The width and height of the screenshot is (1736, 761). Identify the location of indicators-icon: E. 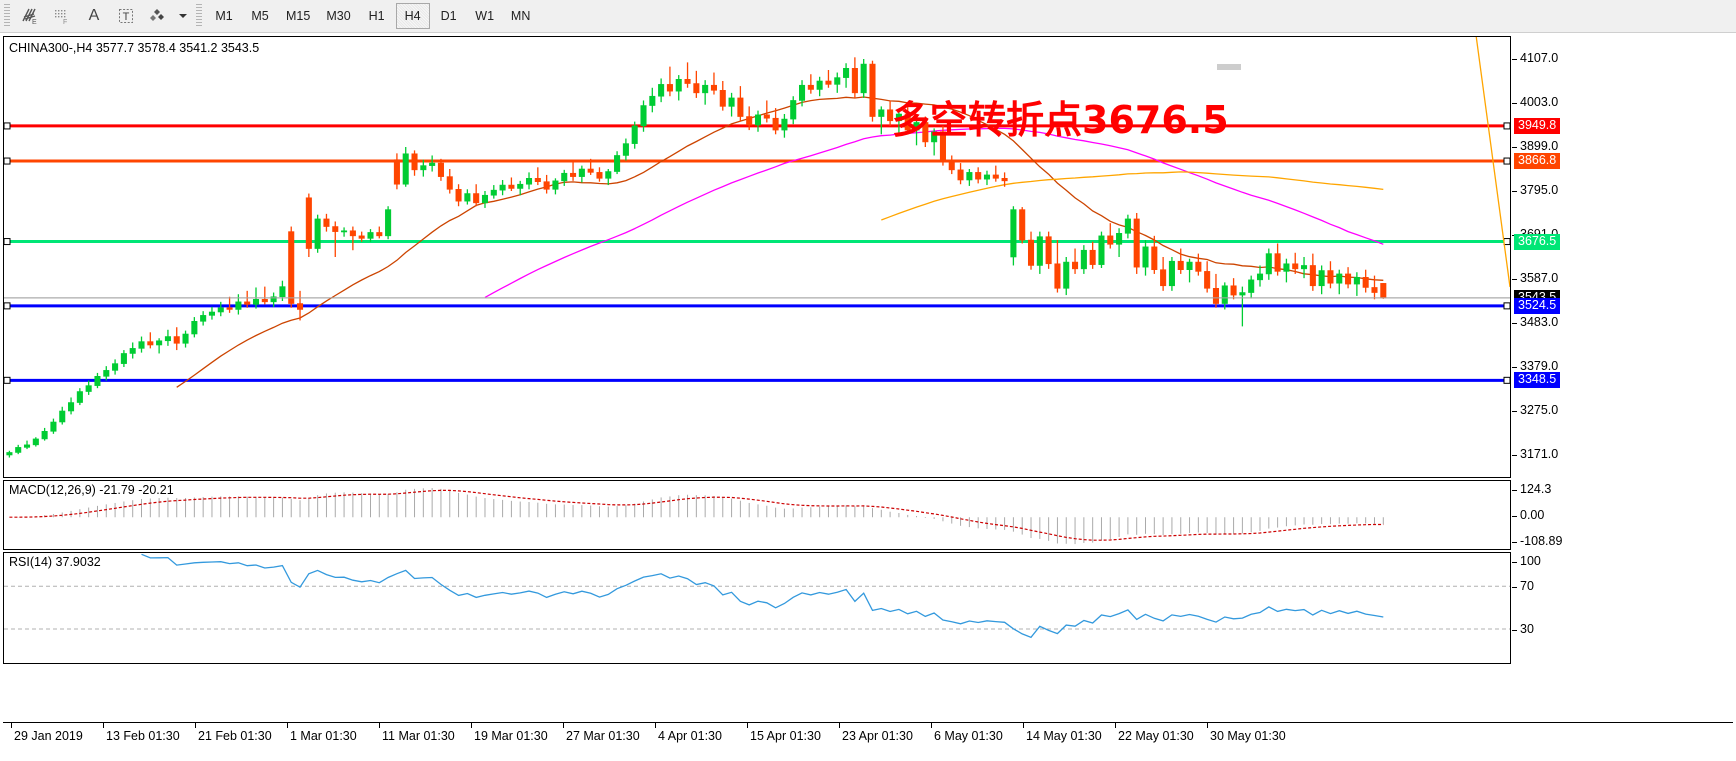
(30, 16).